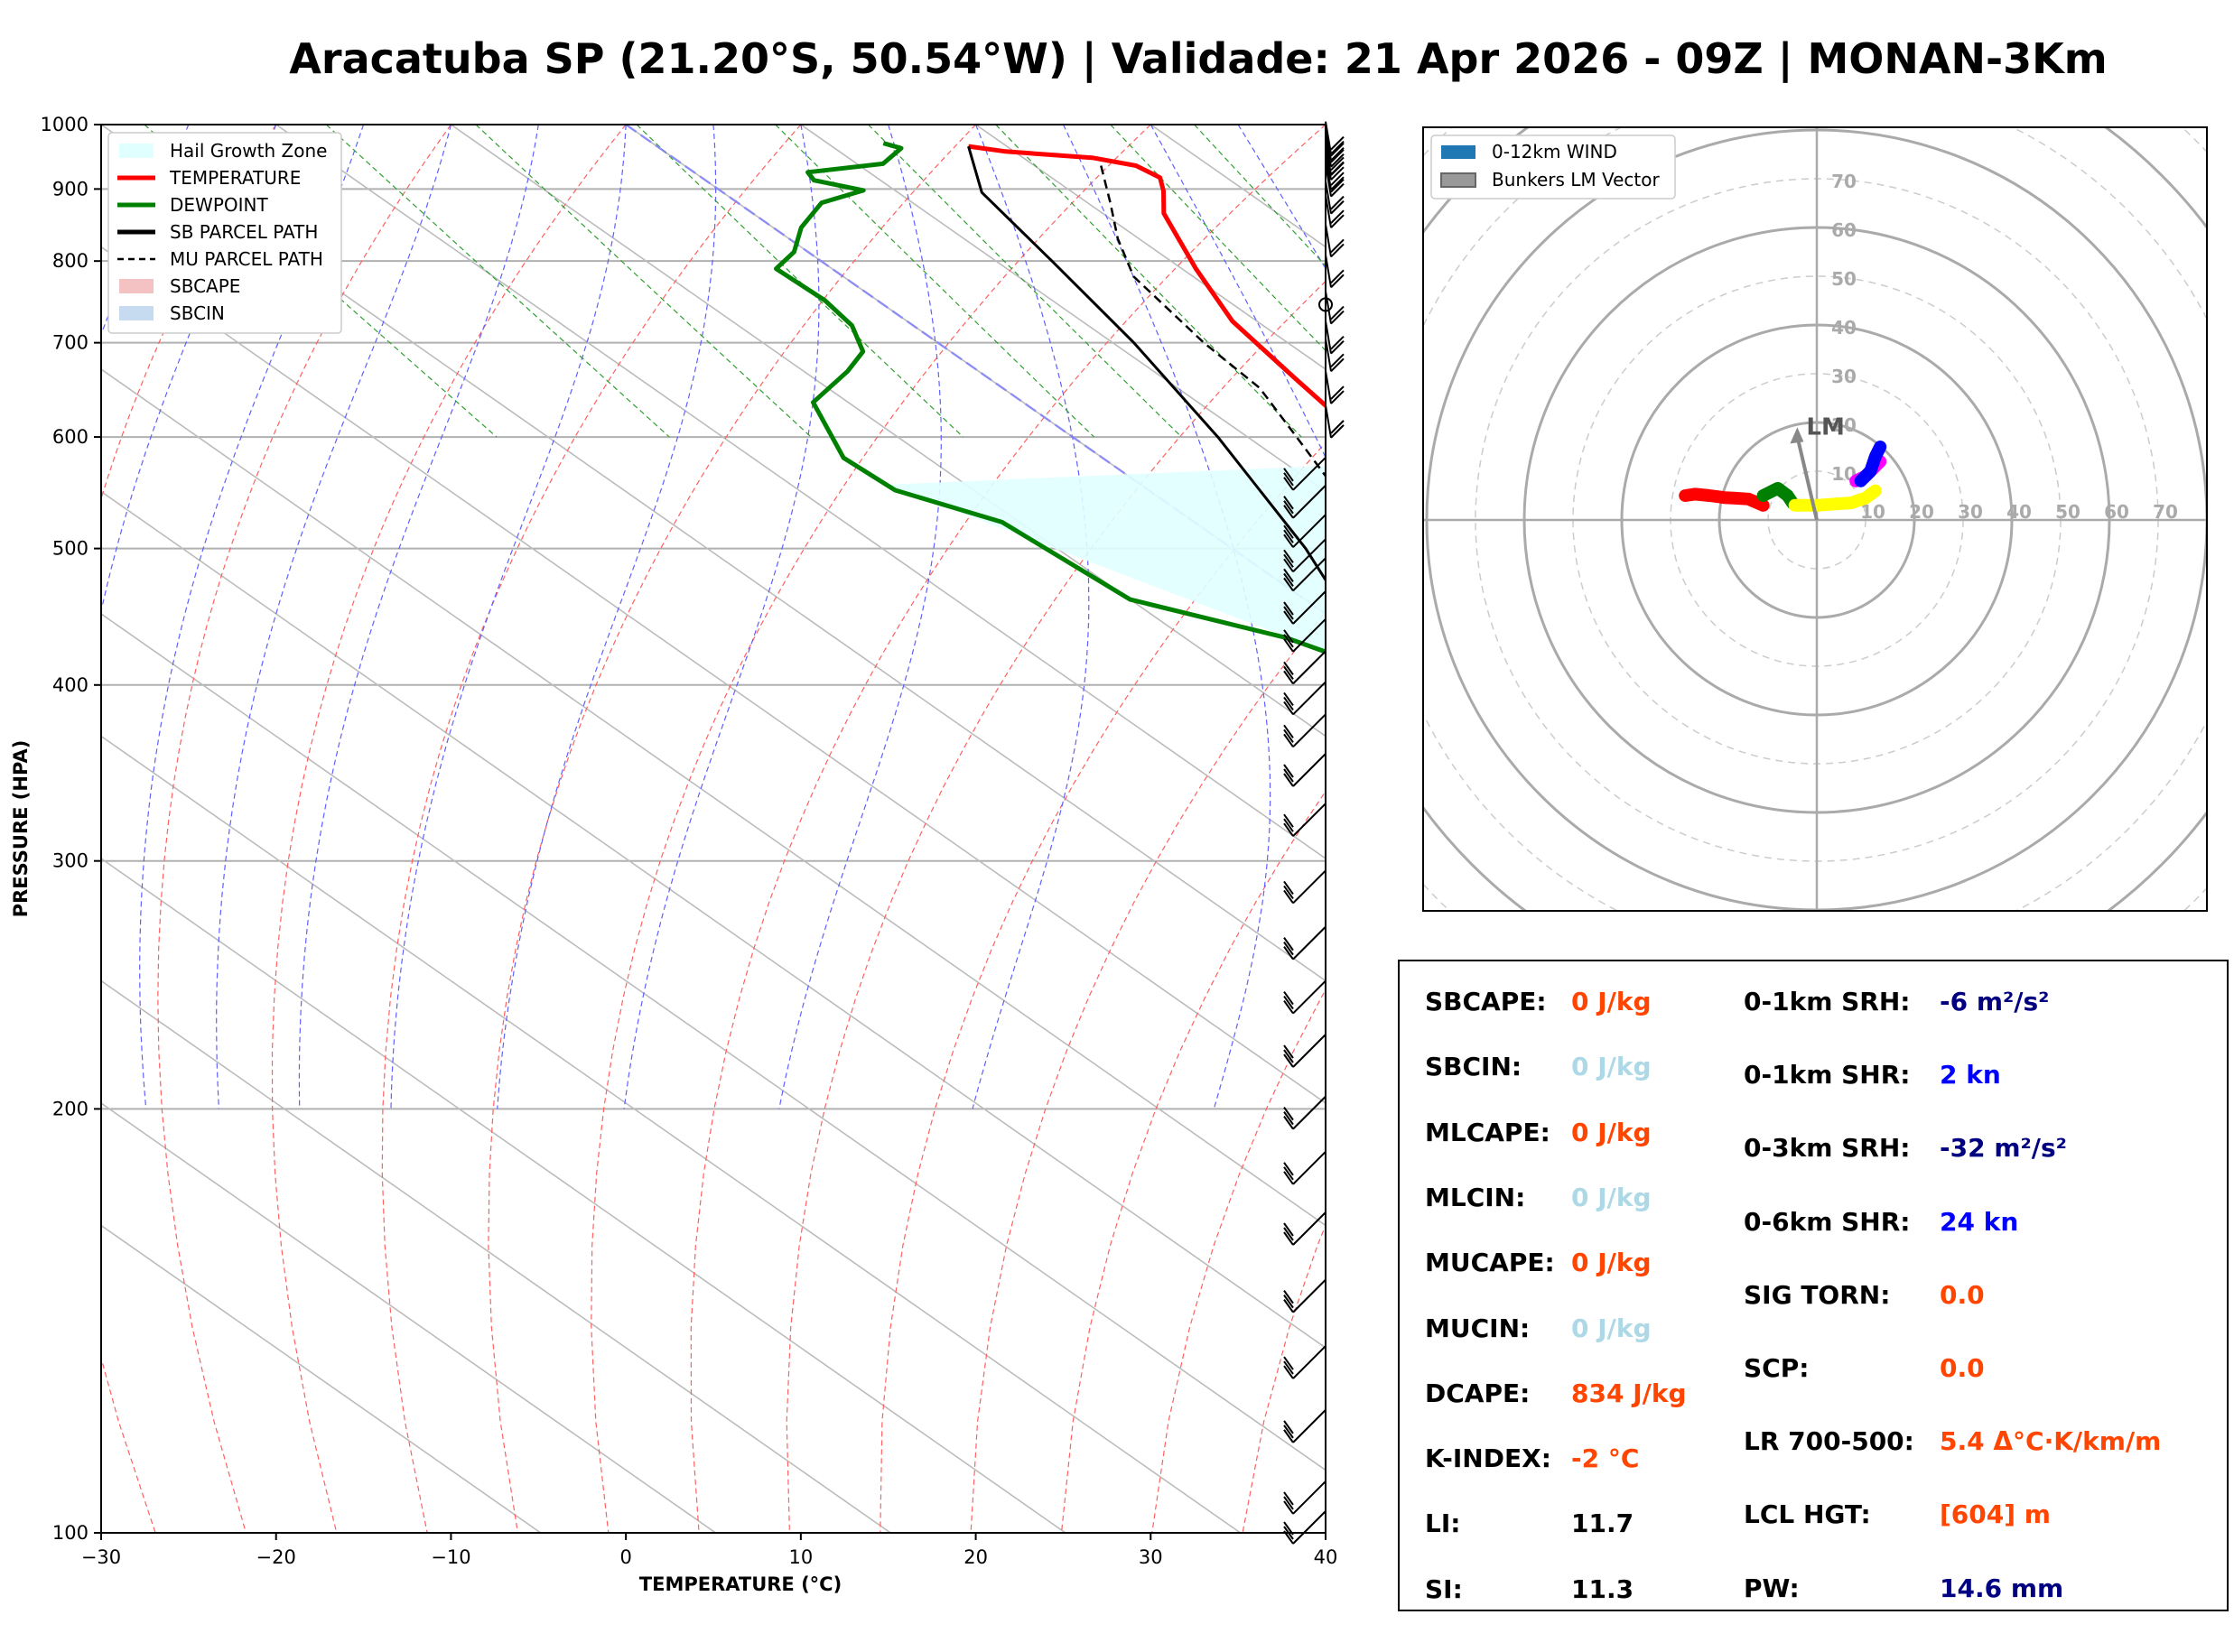 This screenshot has width=2234, height=1652. I want to click on index-label: LI:, so click(1443, 1523).